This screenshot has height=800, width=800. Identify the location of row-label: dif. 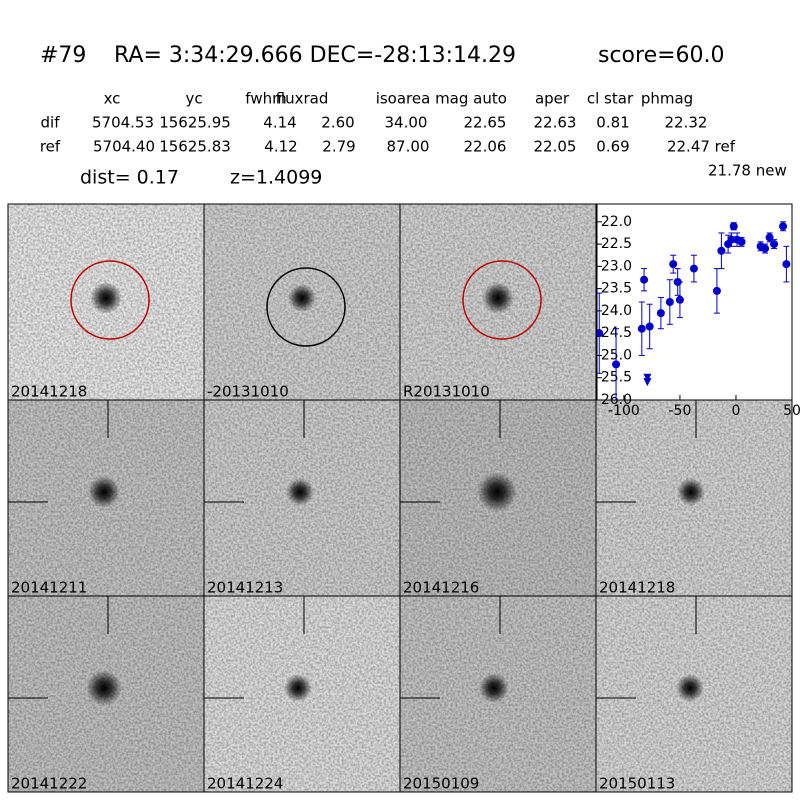
(51, 123).